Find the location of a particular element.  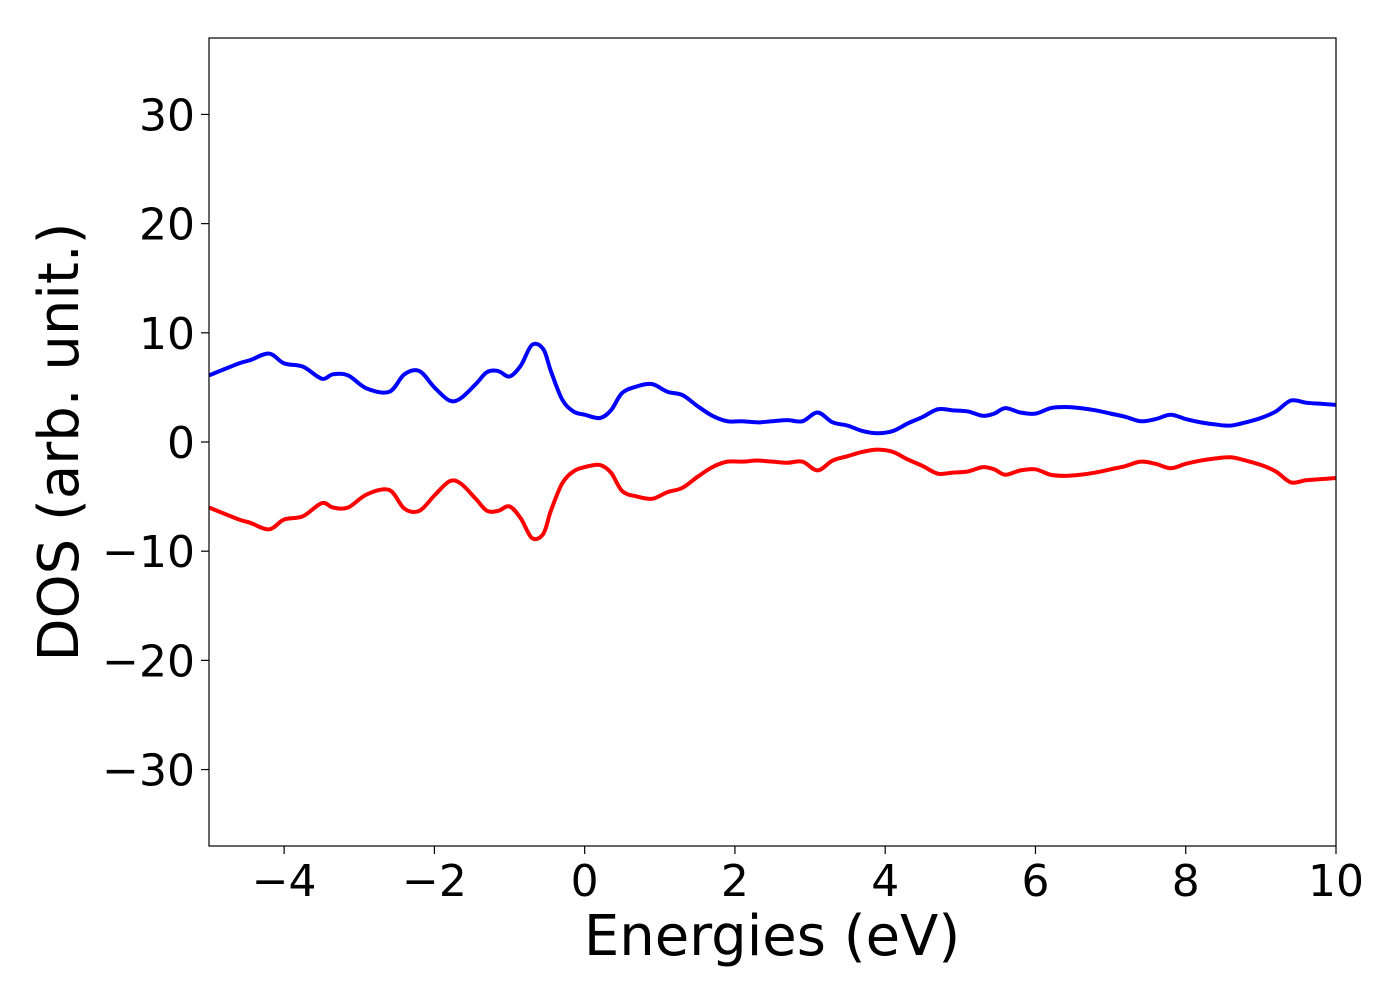

x-tick-label: 10 is located at coordinates (1336, 881).